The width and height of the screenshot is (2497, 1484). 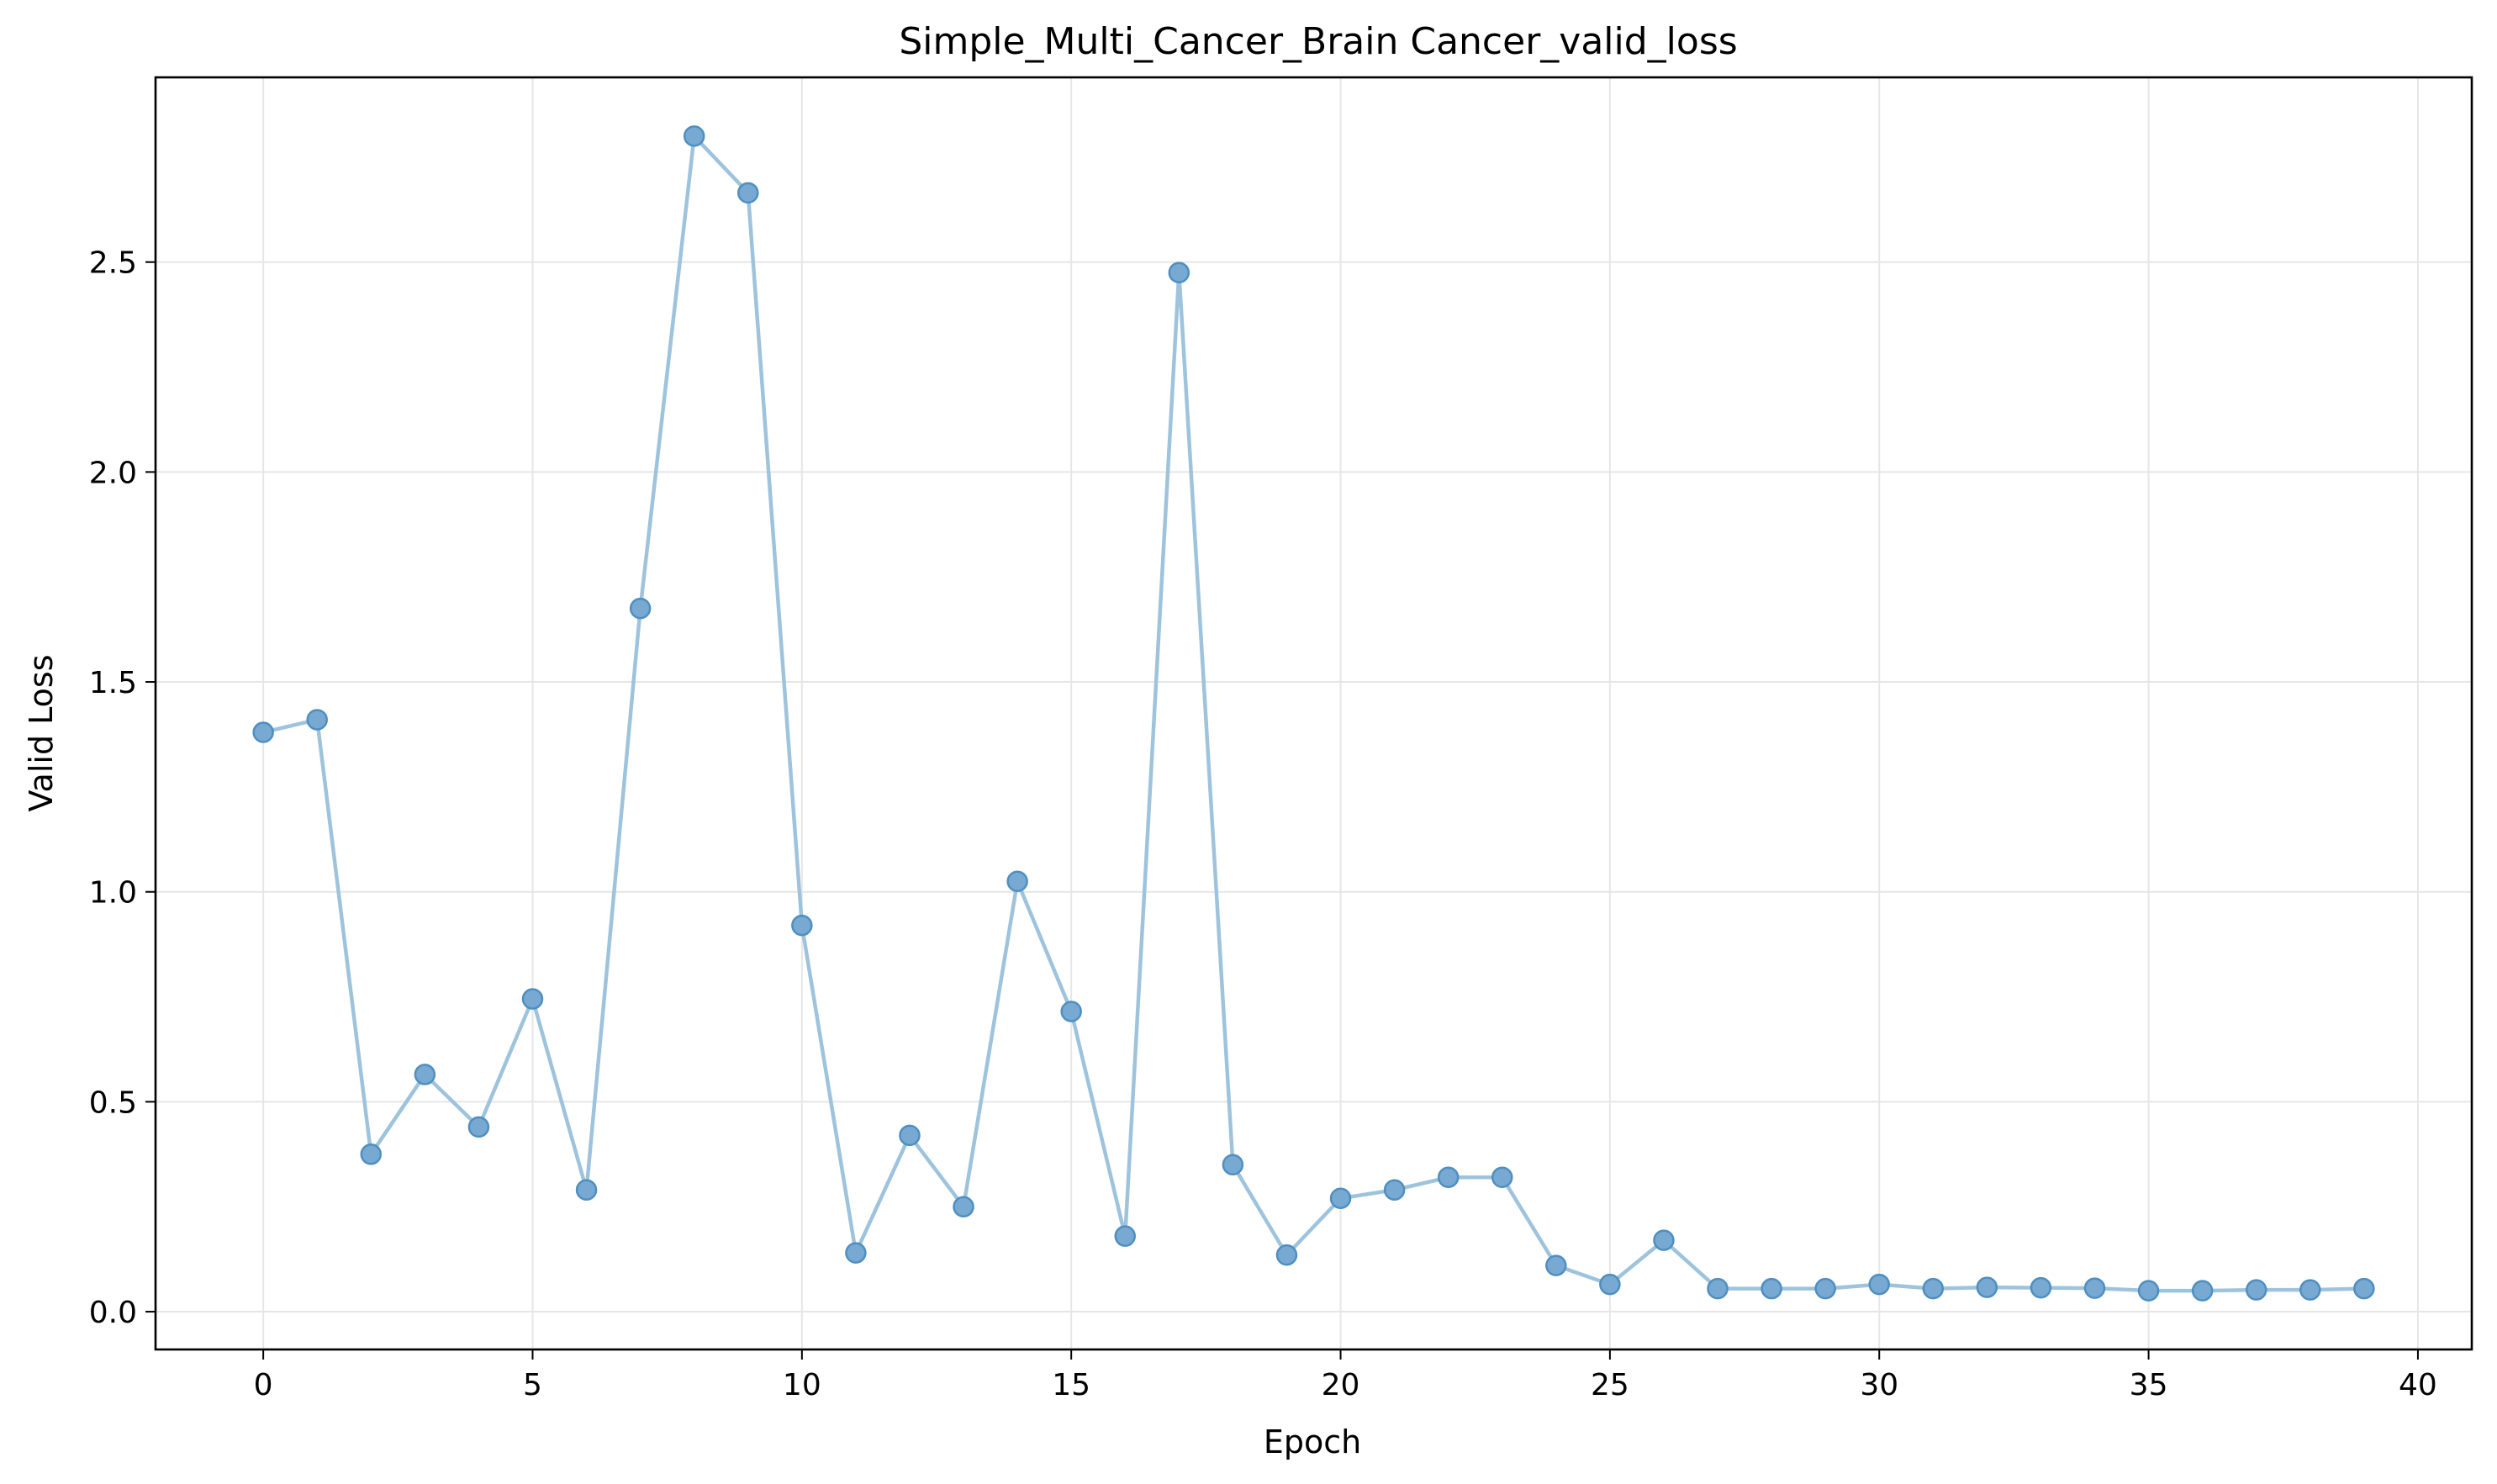 I want to click on y-tick-label: 0.5, so click(x=113, y=1102).